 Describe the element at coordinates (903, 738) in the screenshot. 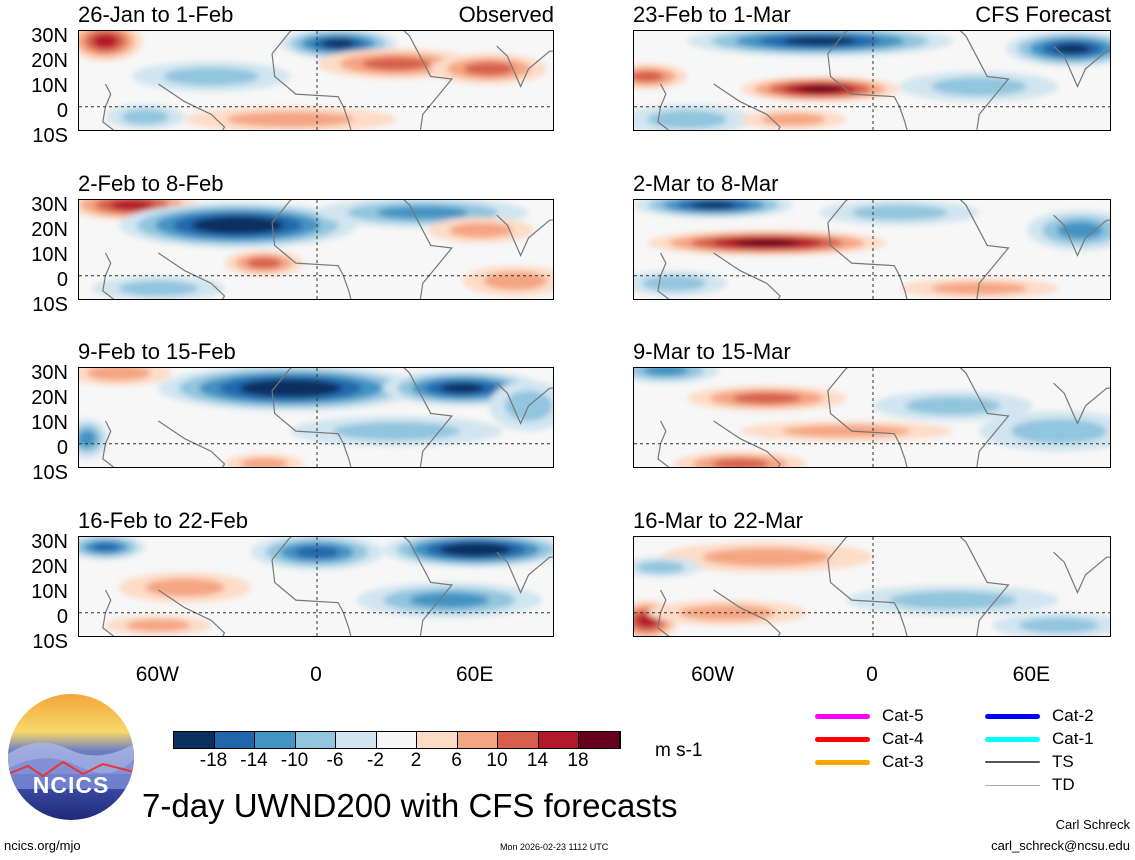

I see `legend-label: Cat-4` at that location.